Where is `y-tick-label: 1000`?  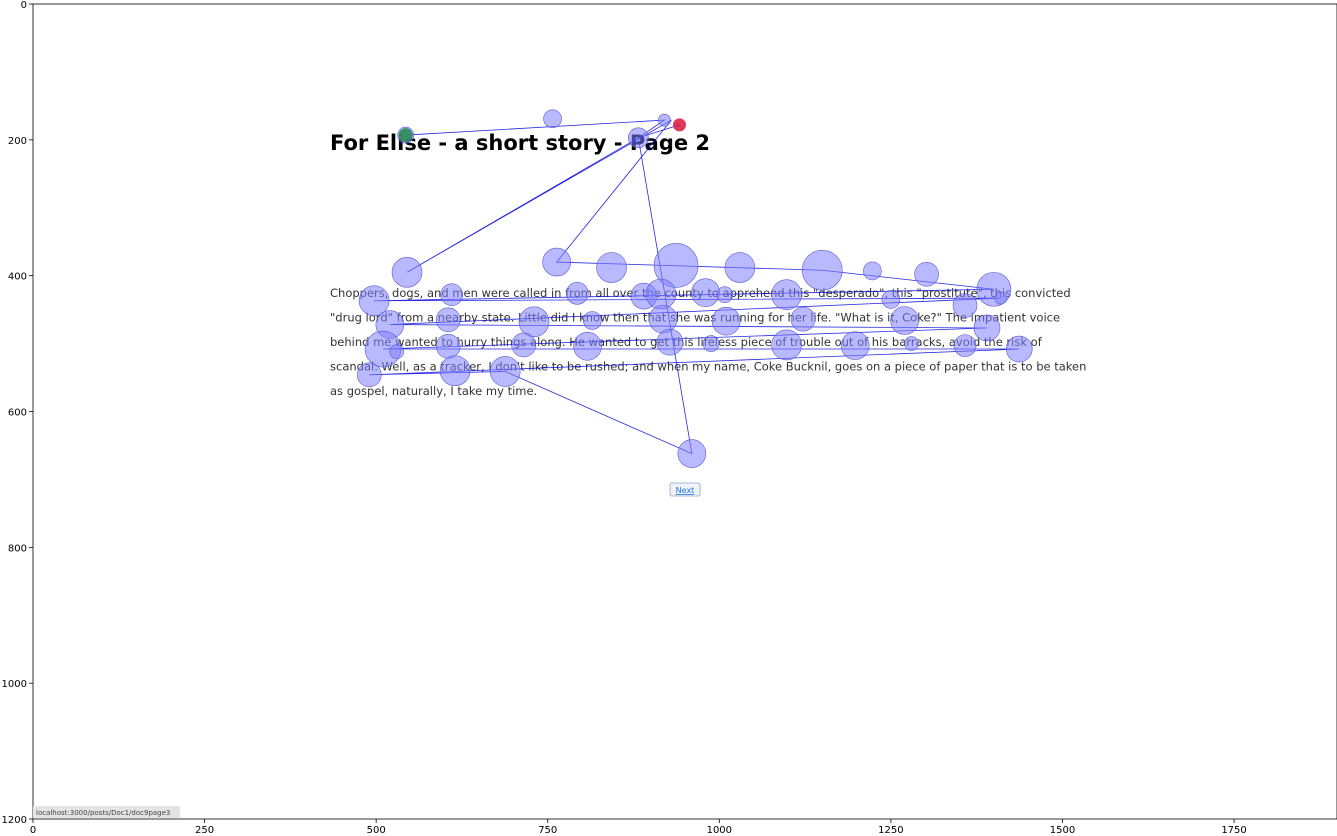
y-tick-label: 1000 is located at coordinates (14, 684).